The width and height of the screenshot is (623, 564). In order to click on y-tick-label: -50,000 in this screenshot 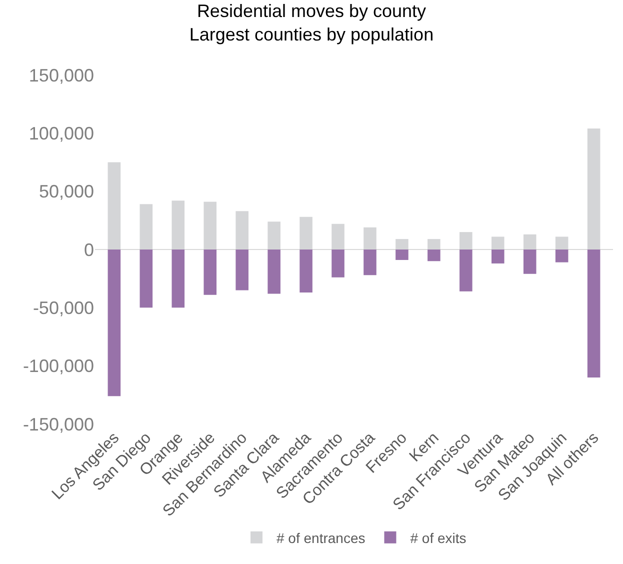, I will do `click(63, 308)`.